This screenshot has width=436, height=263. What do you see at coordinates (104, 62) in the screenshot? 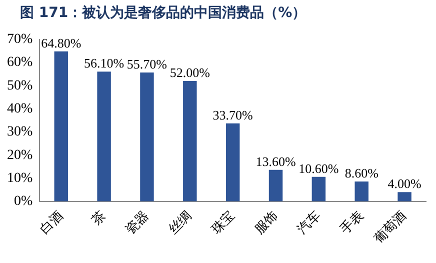
I see `data-label: 56.10%` at bounding box center [104, 62].